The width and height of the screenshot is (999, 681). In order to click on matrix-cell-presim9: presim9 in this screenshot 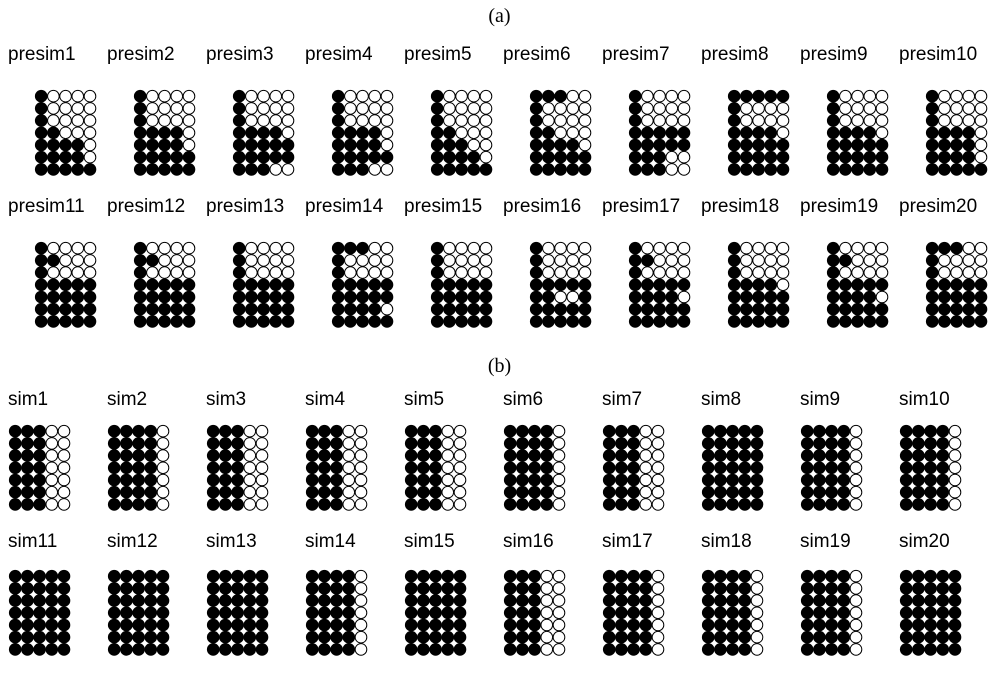, I will do `click(849, 119)`.